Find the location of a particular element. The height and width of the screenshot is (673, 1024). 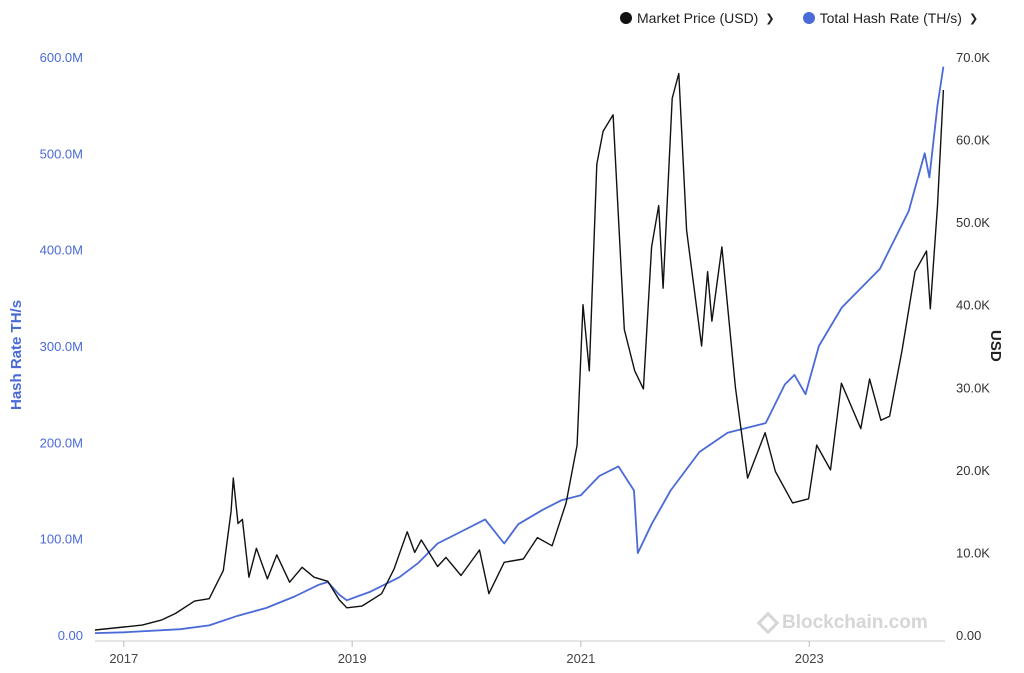

right-tick-label: 50.0K is located at coordinates (973, 222).